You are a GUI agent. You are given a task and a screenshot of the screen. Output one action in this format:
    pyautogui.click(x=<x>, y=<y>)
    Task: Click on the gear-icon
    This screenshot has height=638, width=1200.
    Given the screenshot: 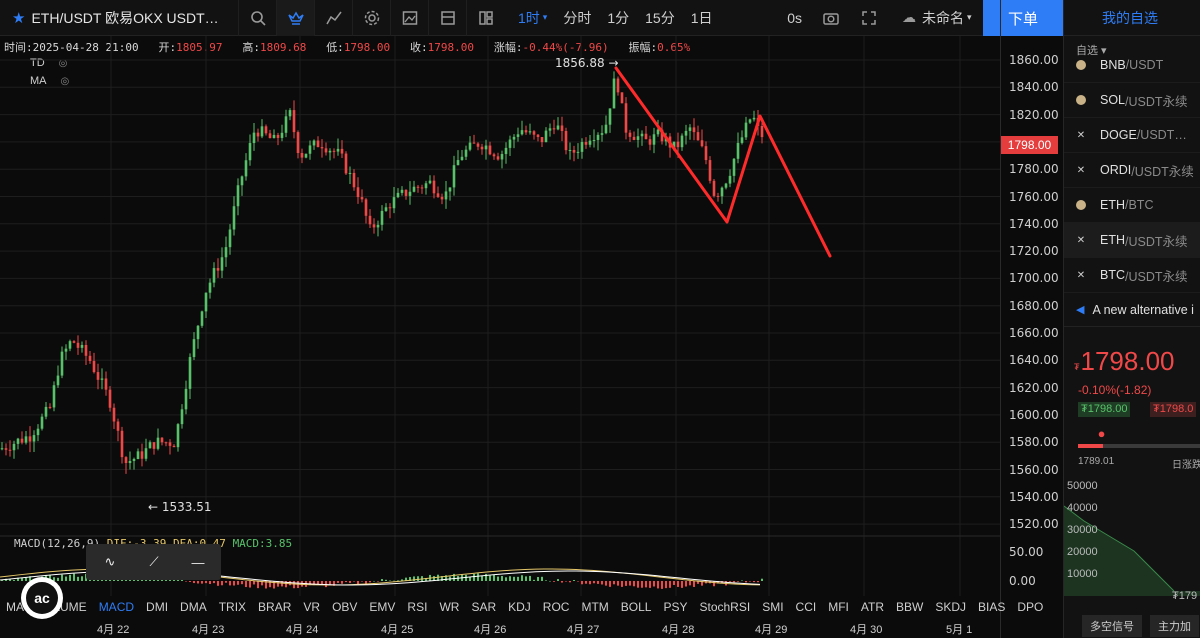 What is the action you would take?
    pyautogui.click(x=371, y=18)
    